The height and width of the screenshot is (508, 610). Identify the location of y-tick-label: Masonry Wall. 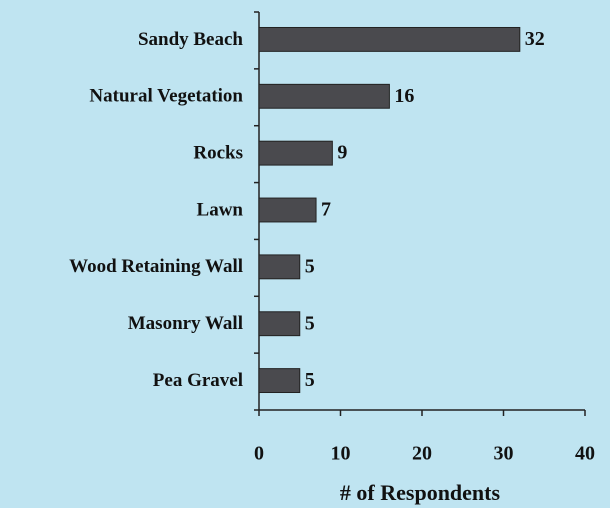
(185, 323).